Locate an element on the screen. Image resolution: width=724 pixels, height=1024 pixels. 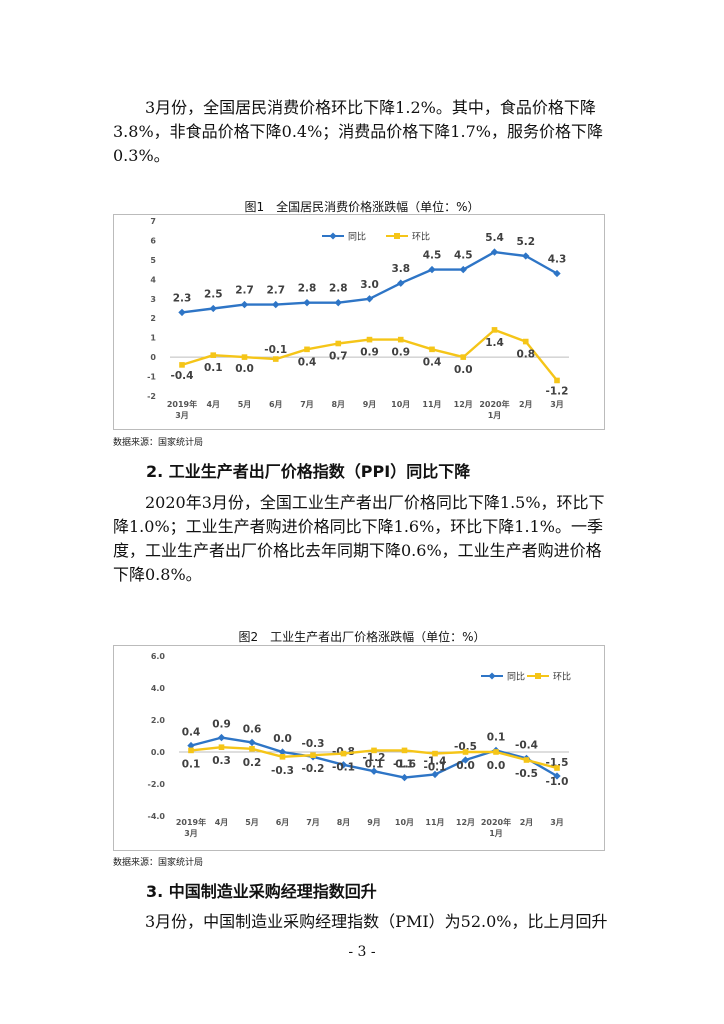
ppi-ytick: -4.0 is located at coordinates (157, 816).